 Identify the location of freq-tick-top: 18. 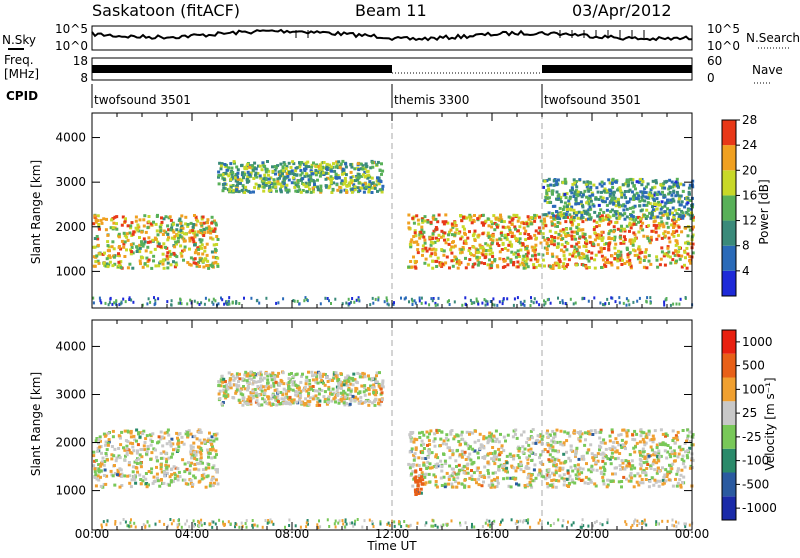
(80, 61).